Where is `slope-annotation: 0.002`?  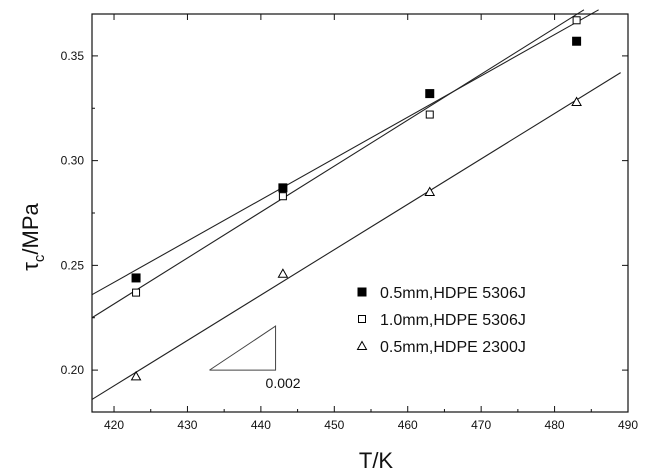
slope-annotation: 0.002 is located at coordinates (255, 358).